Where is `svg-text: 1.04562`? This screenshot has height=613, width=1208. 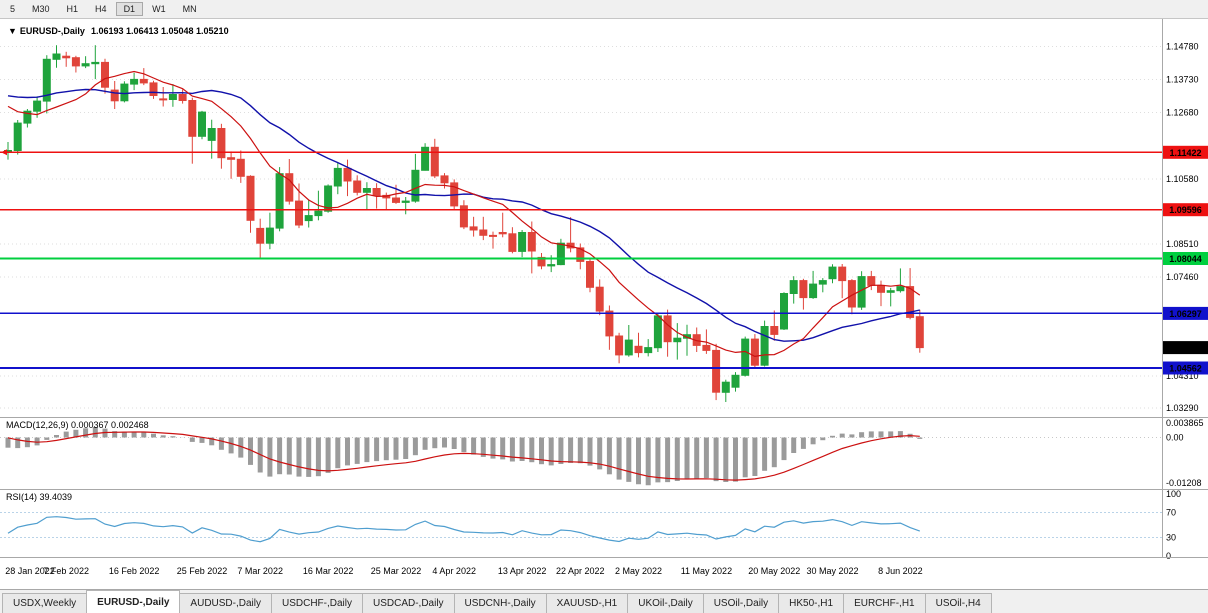 svg-text: 1.04562 is located at coordinates (1185, 369).